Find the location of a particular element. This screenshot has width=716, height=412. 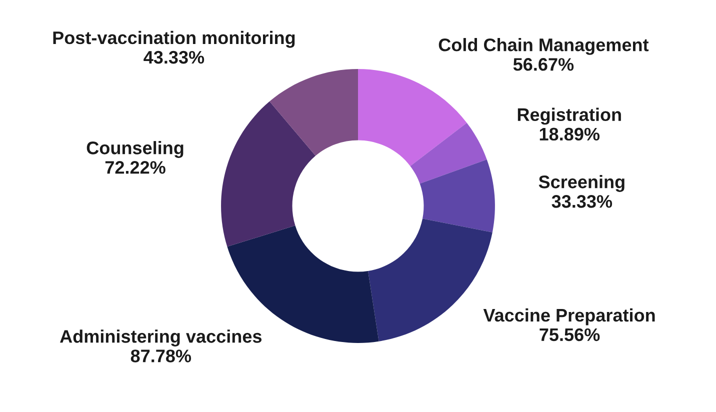

data-label: 43.33% is located at coordinates (174, 57).